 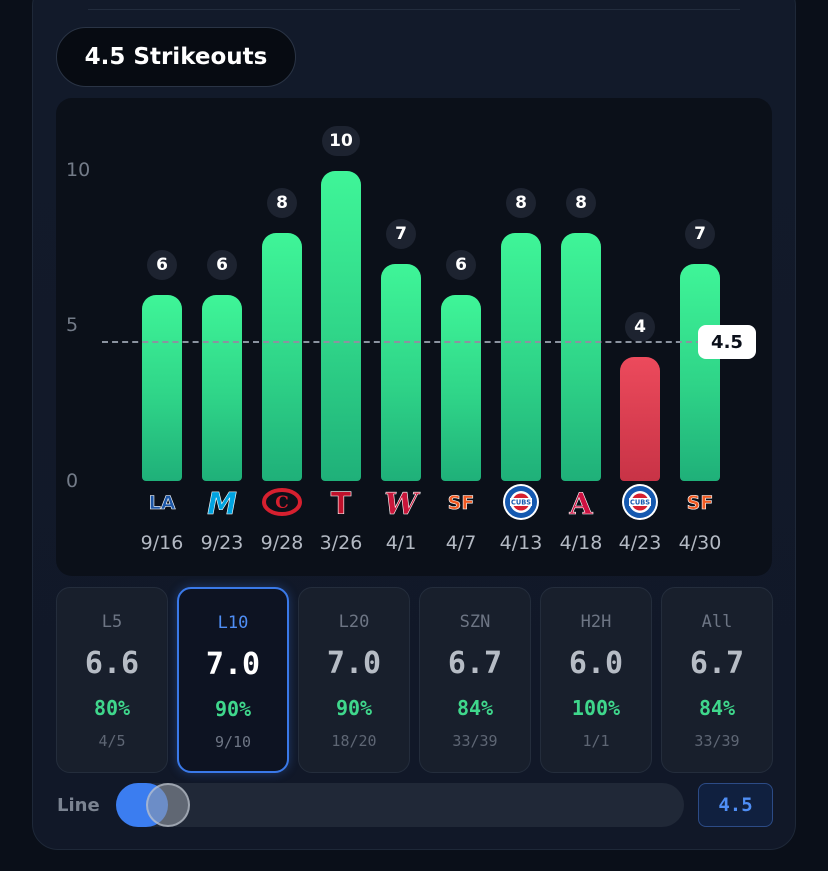 I want to click on braves-logo: A, so click(x=581, y=502).